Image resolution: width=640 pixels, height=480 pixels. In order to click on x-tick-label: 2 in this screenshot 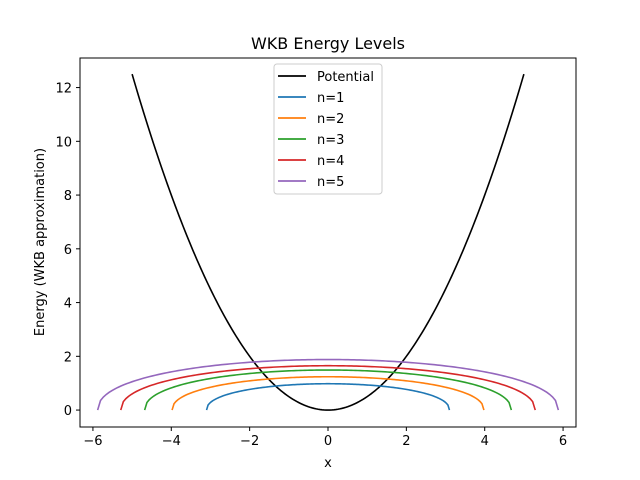, I will do `click(406, 441)`.